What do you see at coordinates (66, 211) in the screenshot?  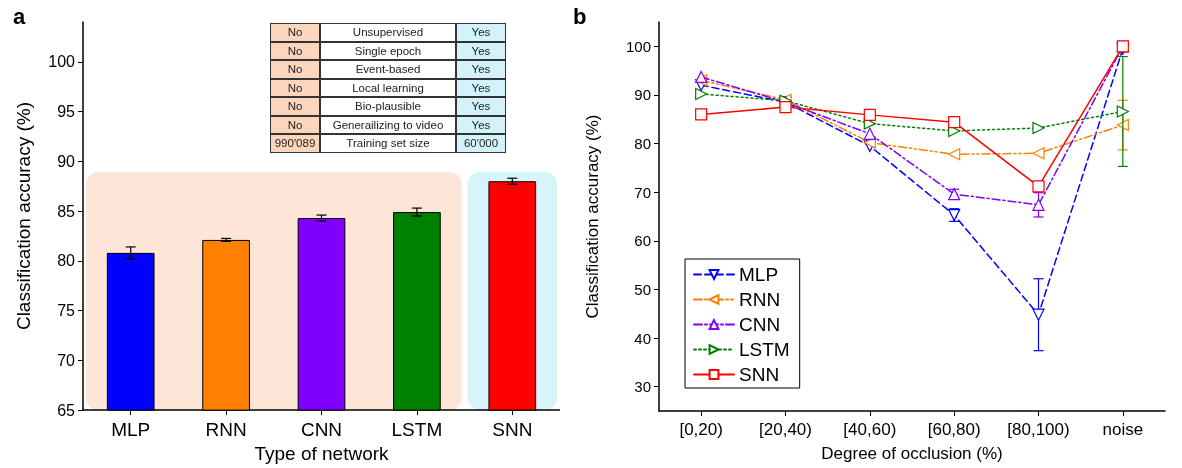 I see `y-tick-label: 85` at bounding box center [66, 211].